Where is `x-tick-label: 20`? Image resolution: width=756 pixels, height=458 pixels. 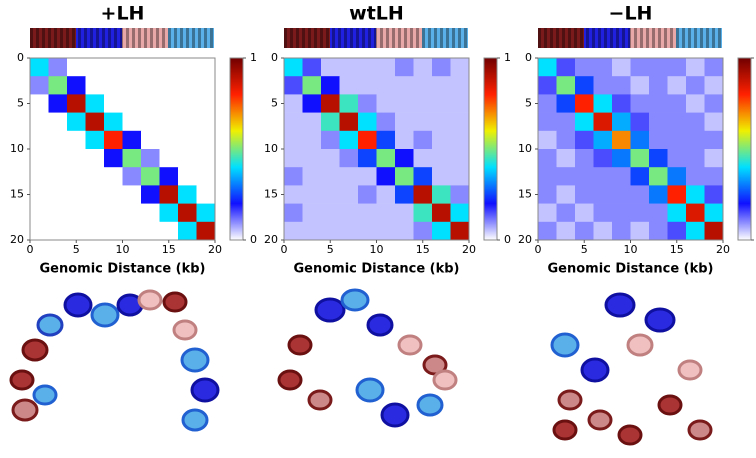 x-tick-label: 20 is located at coordinates (469, 249).